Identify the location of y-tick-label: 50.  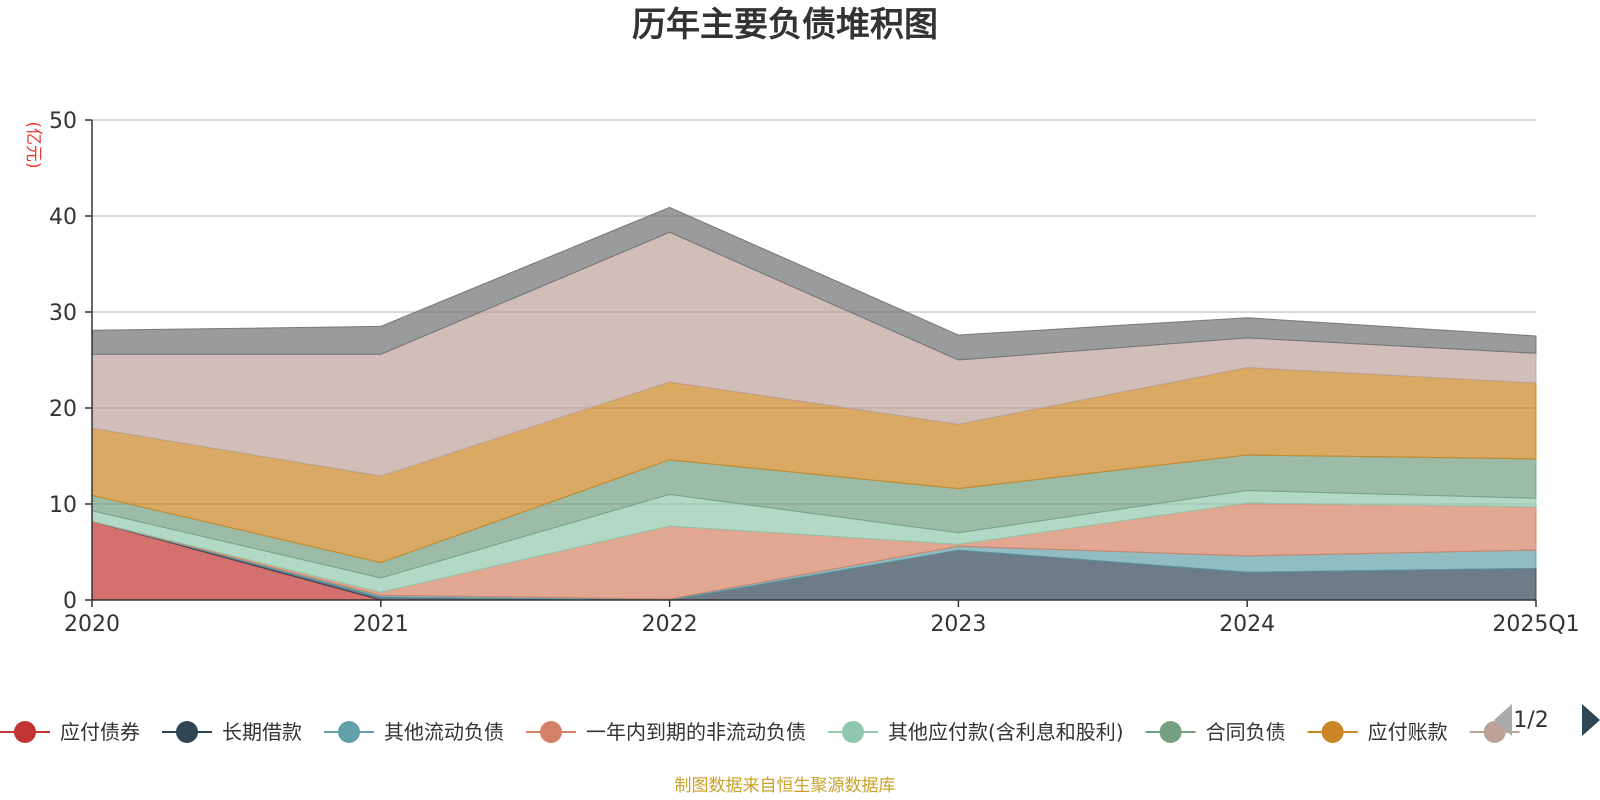
(63, 121).